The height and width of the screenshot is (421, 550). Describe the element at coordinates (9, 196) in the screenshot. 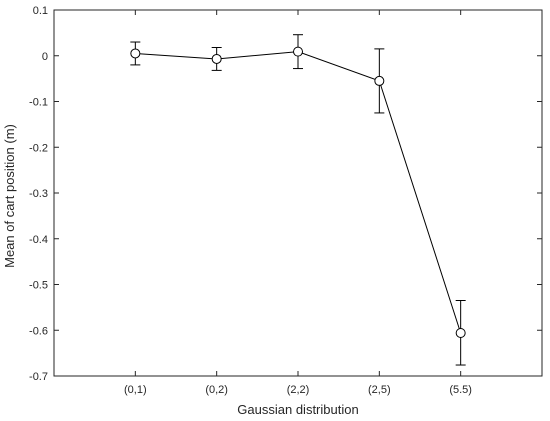

I see `y-axis-label: Mean of cart position (m)` at that location.